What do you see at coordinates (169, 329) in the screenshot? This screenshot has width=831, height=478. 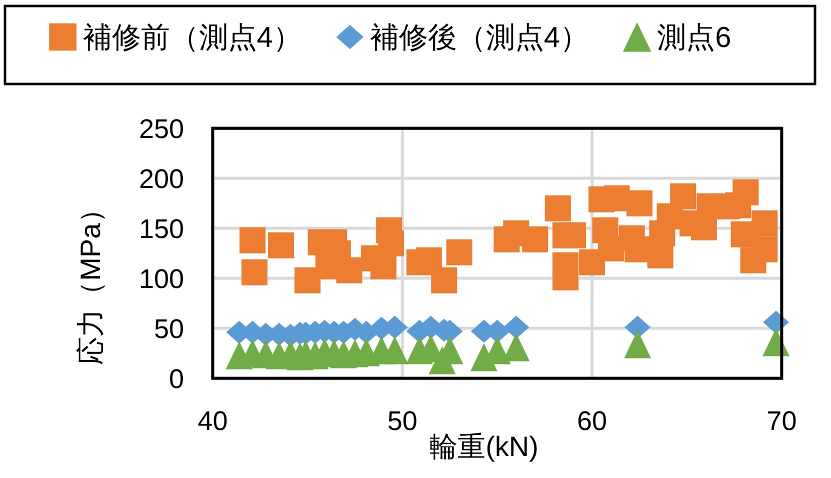 I see `y-tick-label: 50` at bounding box center [169, 329].